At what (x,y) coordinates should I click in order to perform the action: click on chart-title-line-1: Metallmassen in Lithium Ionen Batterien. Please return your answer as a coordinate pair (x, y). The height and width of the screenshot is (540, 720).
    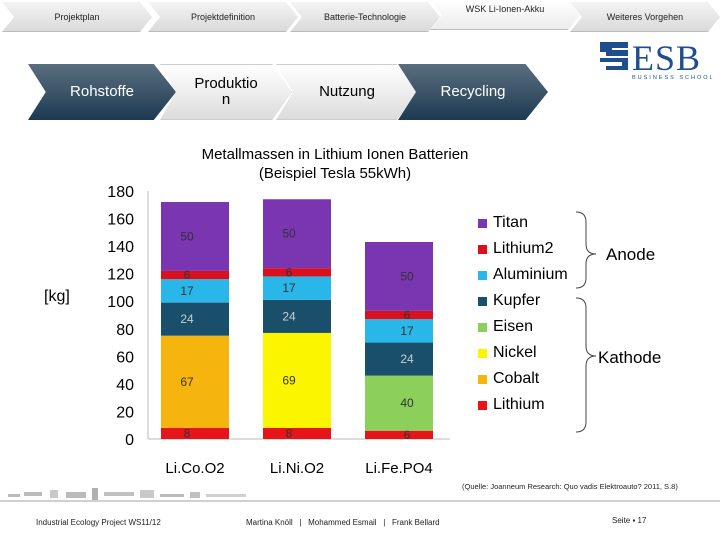
    Looking at the image, I should click on (335, 154).